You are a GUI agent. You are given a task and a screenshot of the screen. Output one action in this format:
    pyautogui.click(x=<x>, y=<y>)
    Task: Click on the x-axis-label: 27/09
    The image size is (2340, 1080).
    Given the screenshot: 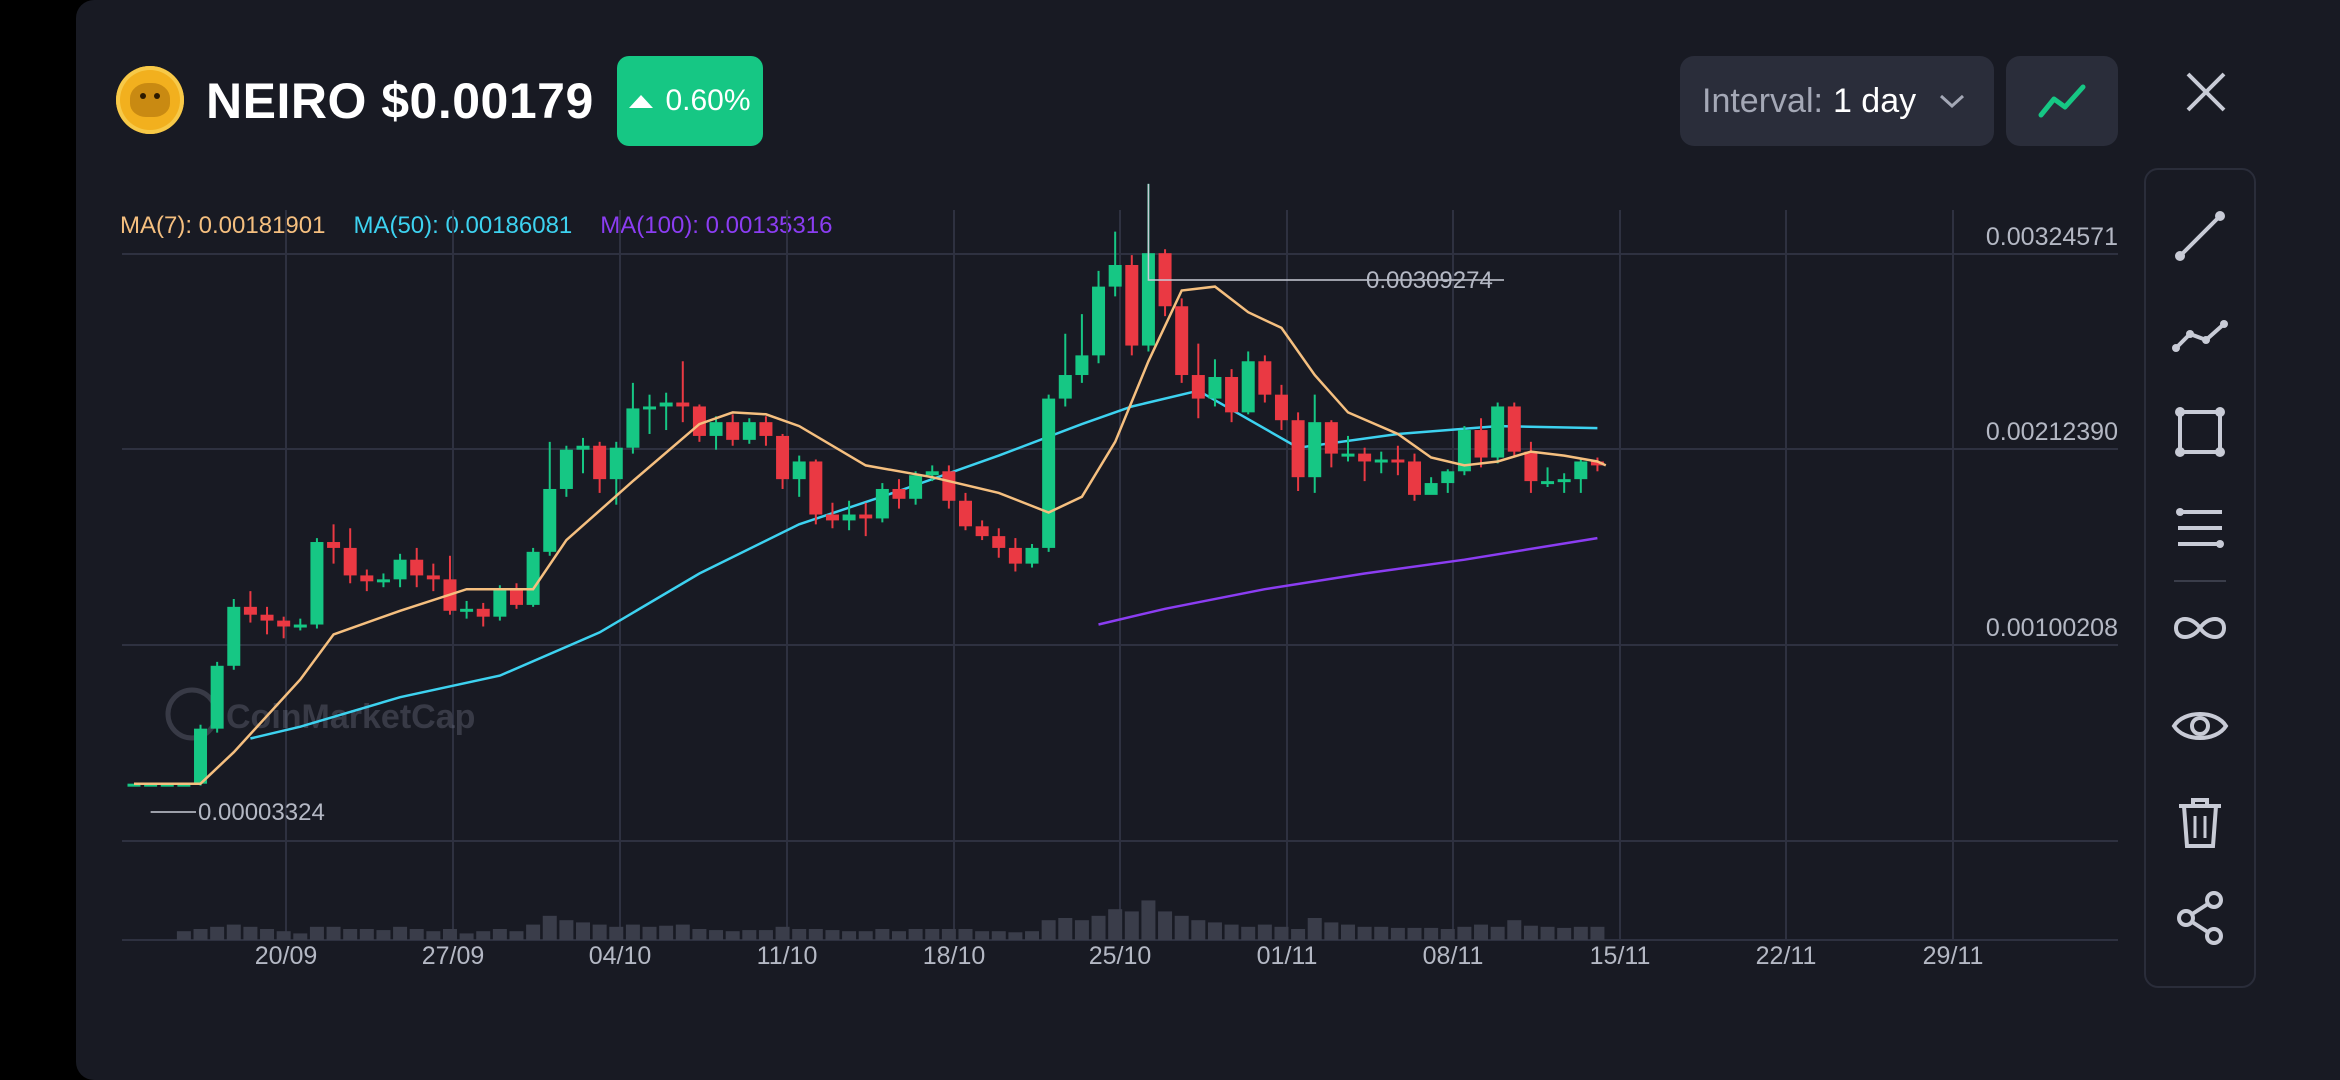 What is the action you would take?
    pyautogui.click(x=453, y=956)
    